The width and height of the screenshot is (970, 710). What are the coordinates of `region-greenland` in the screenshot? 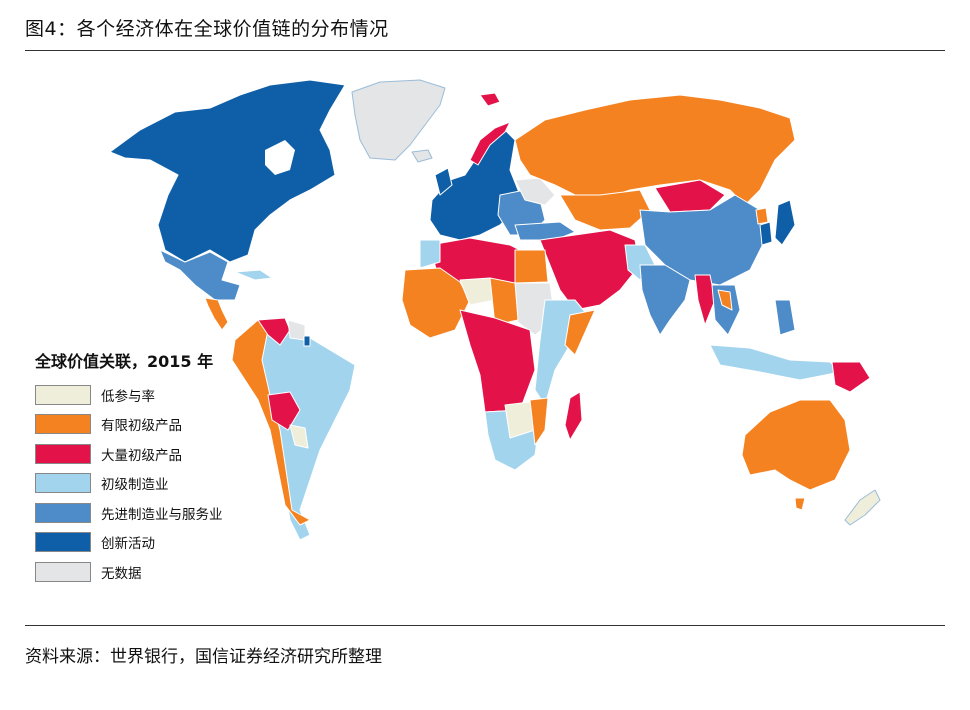 It's located at (398, 120).